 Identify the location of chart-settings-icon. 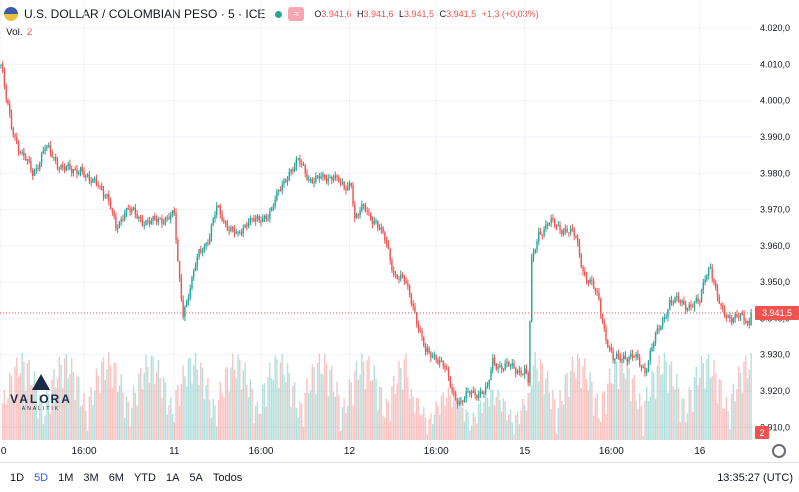
(779, 451).